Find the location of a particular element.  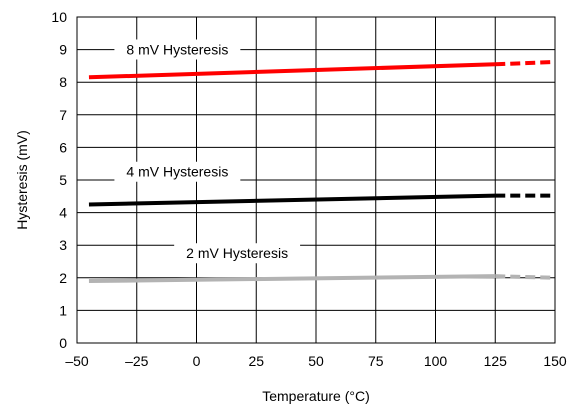

series-dashed-2-mv-hysteresis is located at coordinates (525, 277).